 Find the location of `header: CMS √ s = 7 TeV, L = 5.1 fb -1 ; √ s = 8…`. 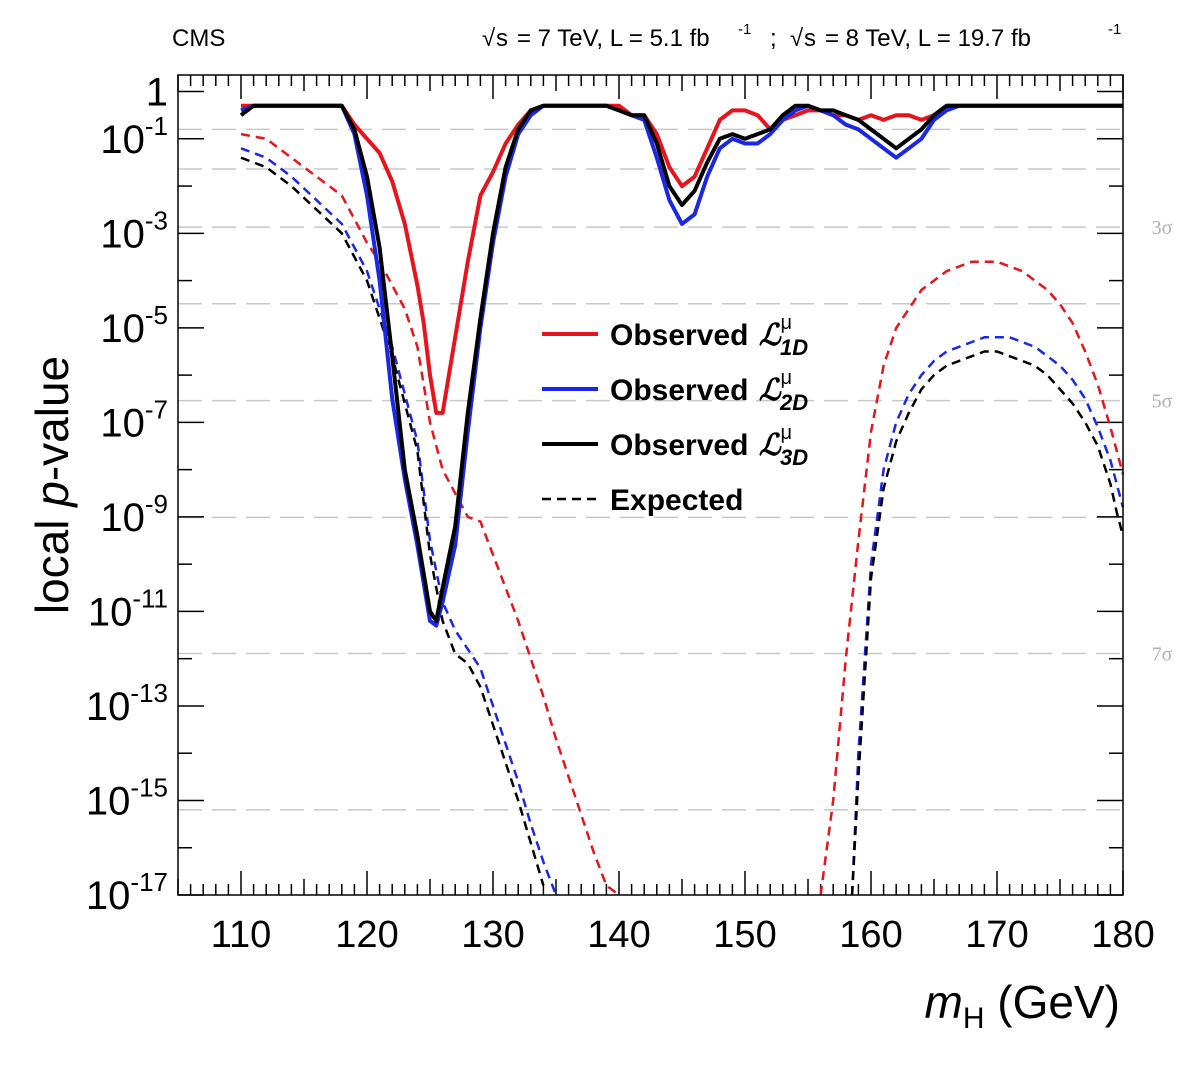

header: CMS √ s = 7 TeV, L = 5.1 fb -1 ; √ s = 8… is located at coordinates (646, 36).